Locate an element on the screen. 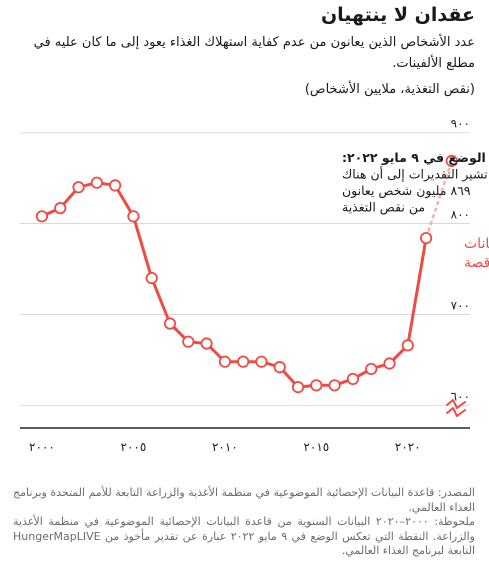 This screenshot has width=489, height=588. x-tick-label: ٢٠١٠ is located at coordinates (225, 447).